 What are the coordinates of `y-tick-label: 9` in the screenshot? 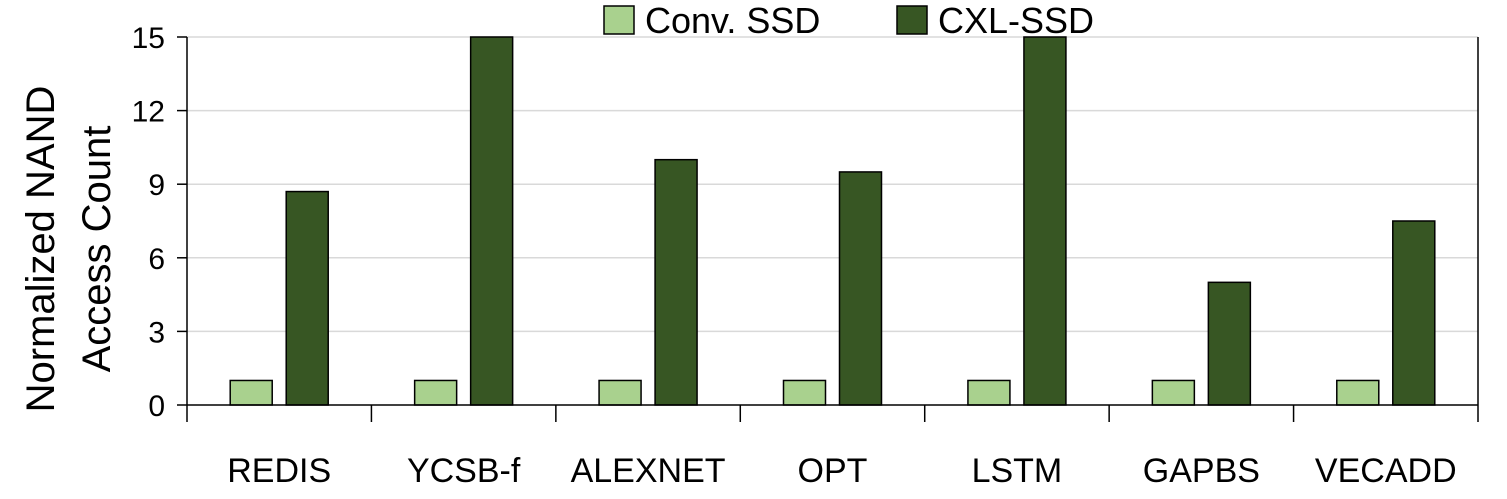 It's located at (156, 185).